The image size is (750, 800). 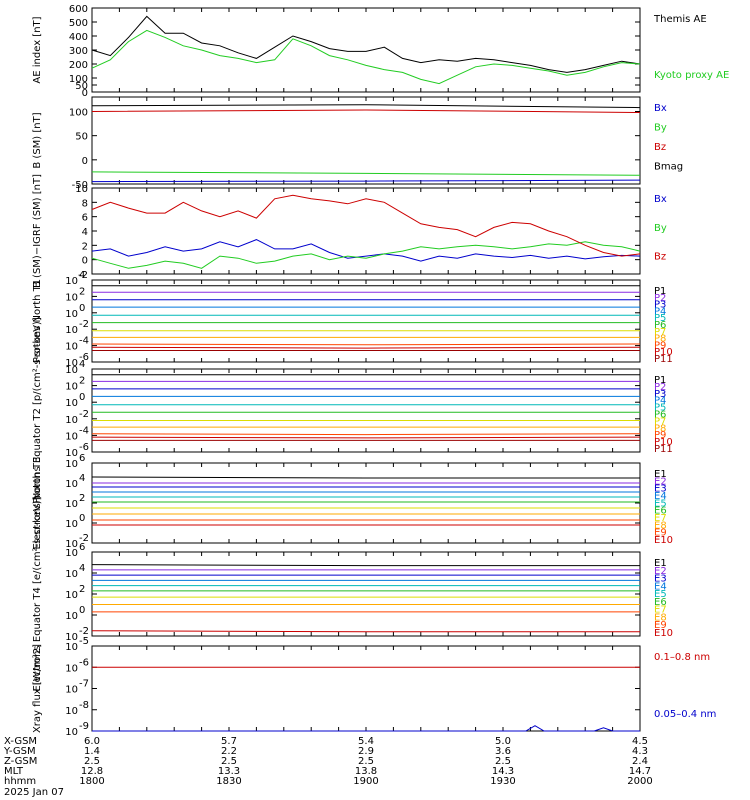 I want to click on date-label: 2025 Jan 07, so click(x=34, y=792).